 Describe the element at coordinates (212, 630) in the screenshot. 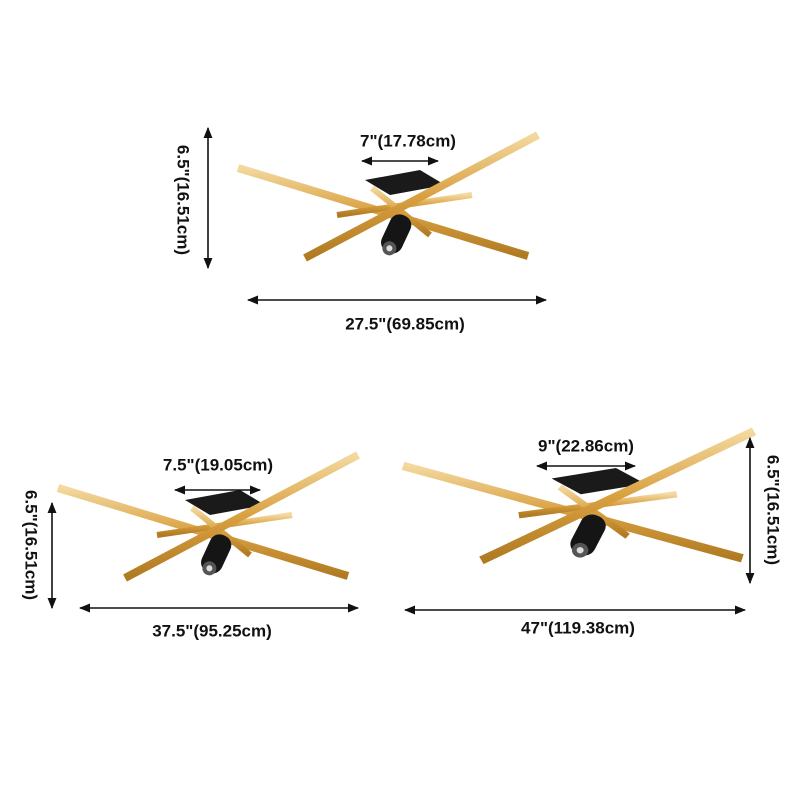

I see `width-label: 37.5"(95.25cm)` at that location.